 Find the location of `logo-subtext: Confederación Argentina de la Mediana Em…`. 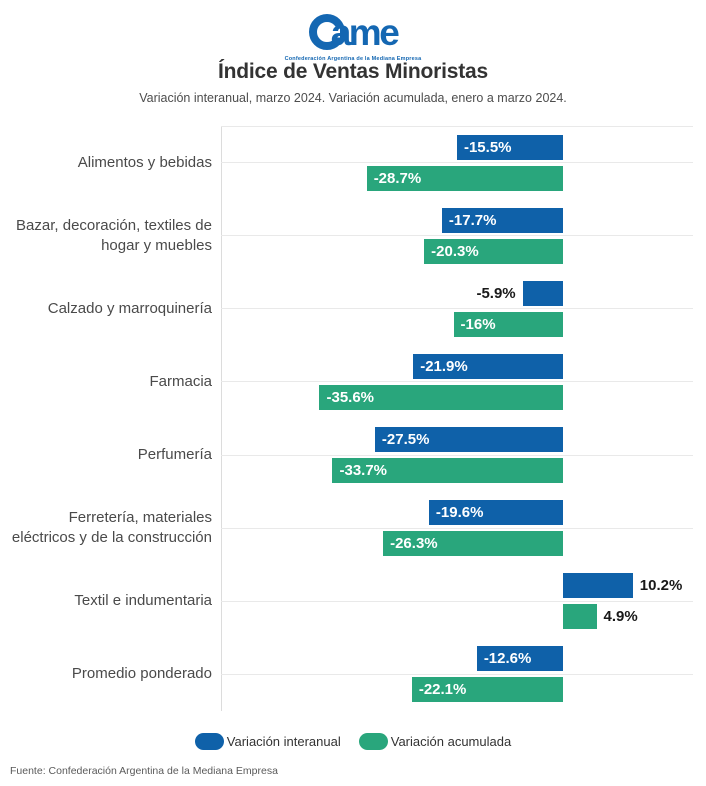

logo-subtext: Confederación Argentina de la Mediana Em… is located at coordinates (353, 59).